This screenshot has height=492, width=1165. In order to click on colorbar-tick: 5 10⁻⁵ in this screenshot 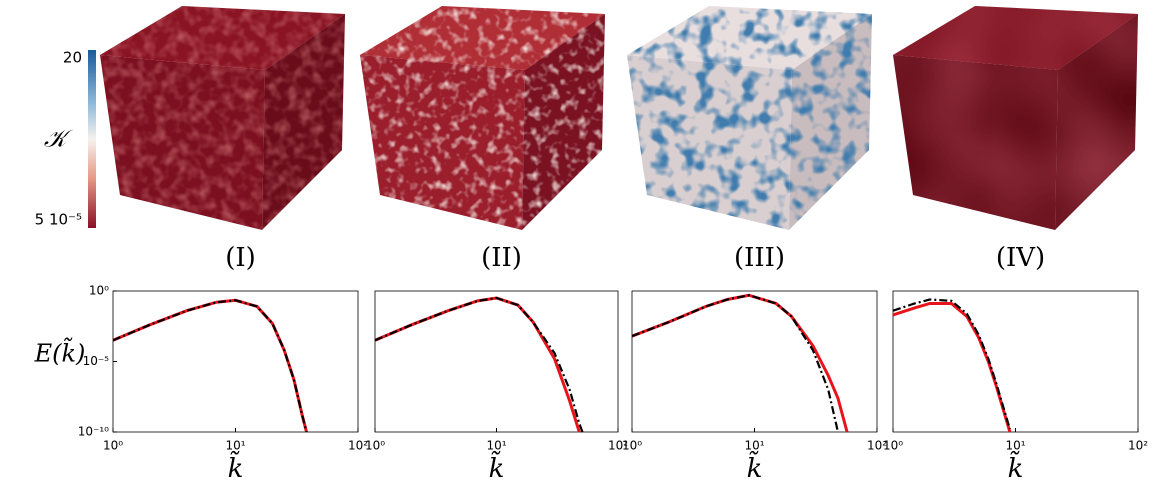, I will do `click(58, 220)`.